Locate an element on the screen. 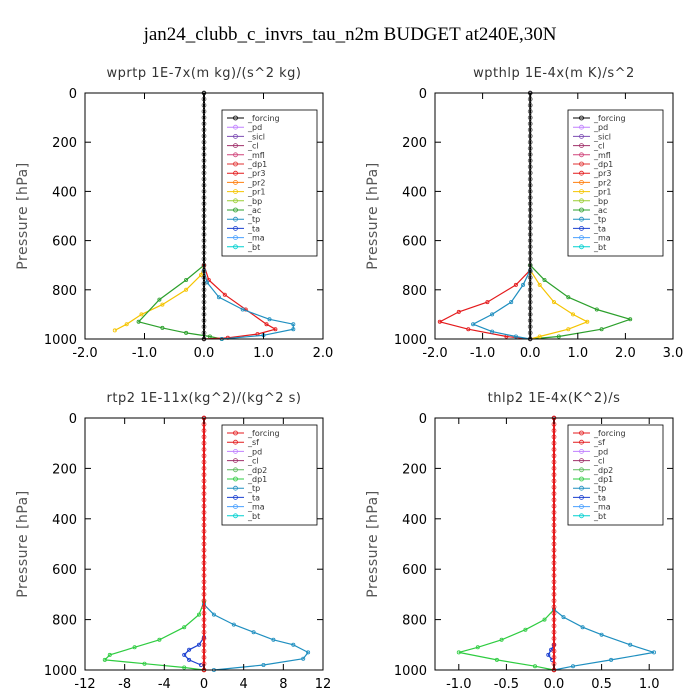 The width and height of the screenshot is (700, 700). legend-entry: _pd is located at coordinates (254, 451).